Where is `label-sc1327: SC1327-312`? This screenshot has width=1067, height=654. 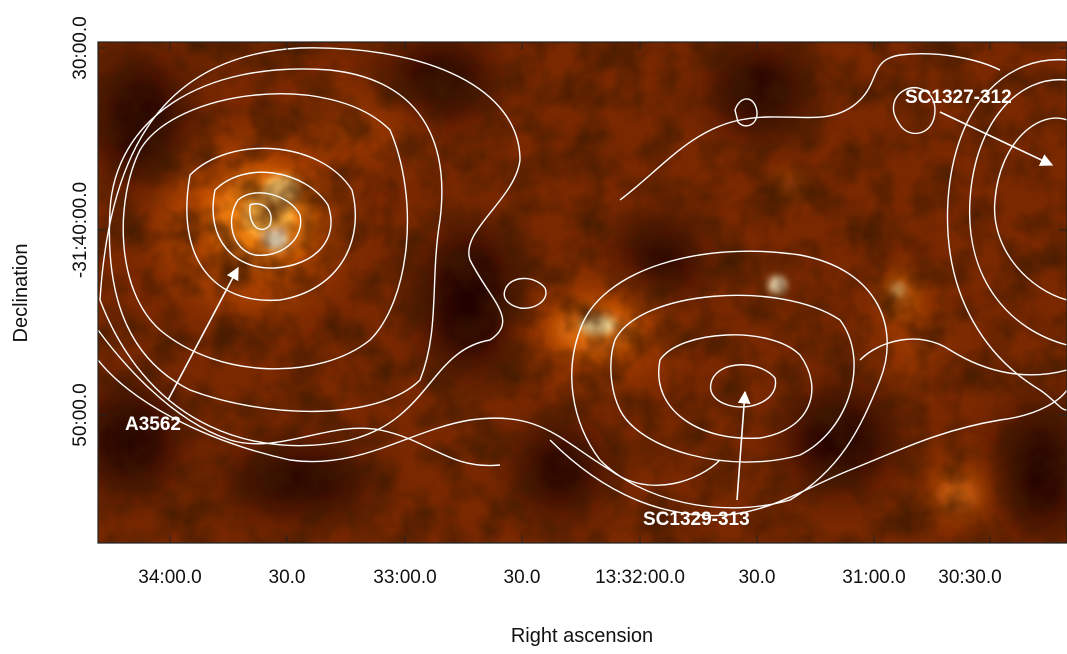 label-sc1327: SC1327-312 is located at coordinates (958, 97).